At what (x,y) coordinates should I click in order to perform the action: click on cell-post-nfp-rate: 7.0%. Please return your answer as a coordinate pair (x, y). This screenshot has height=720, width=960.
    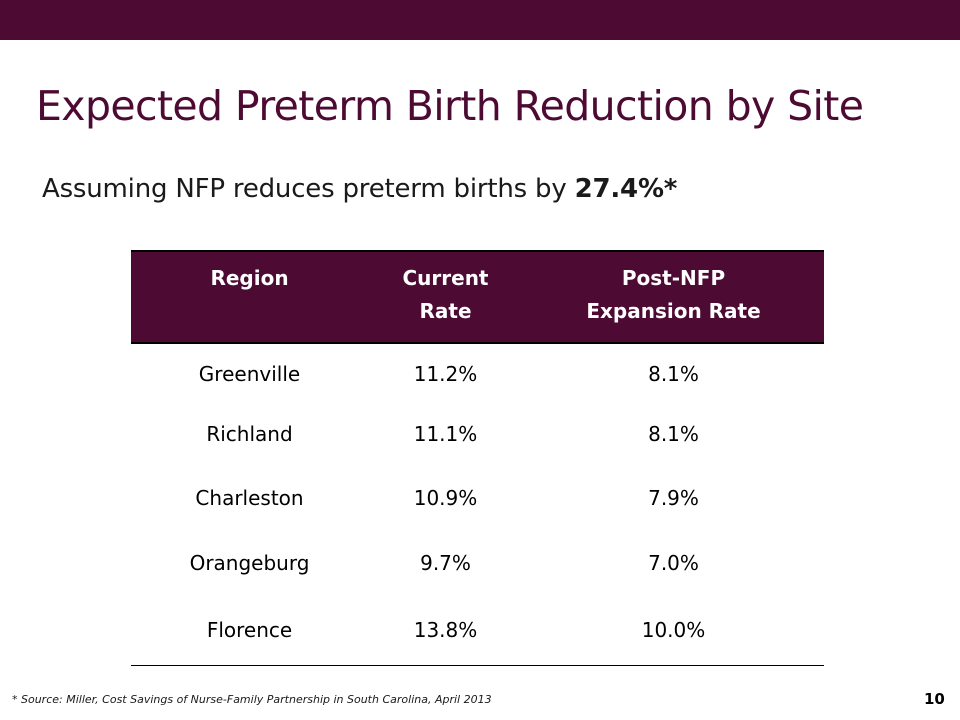
    Looking at the image, I should click on (673, 562).